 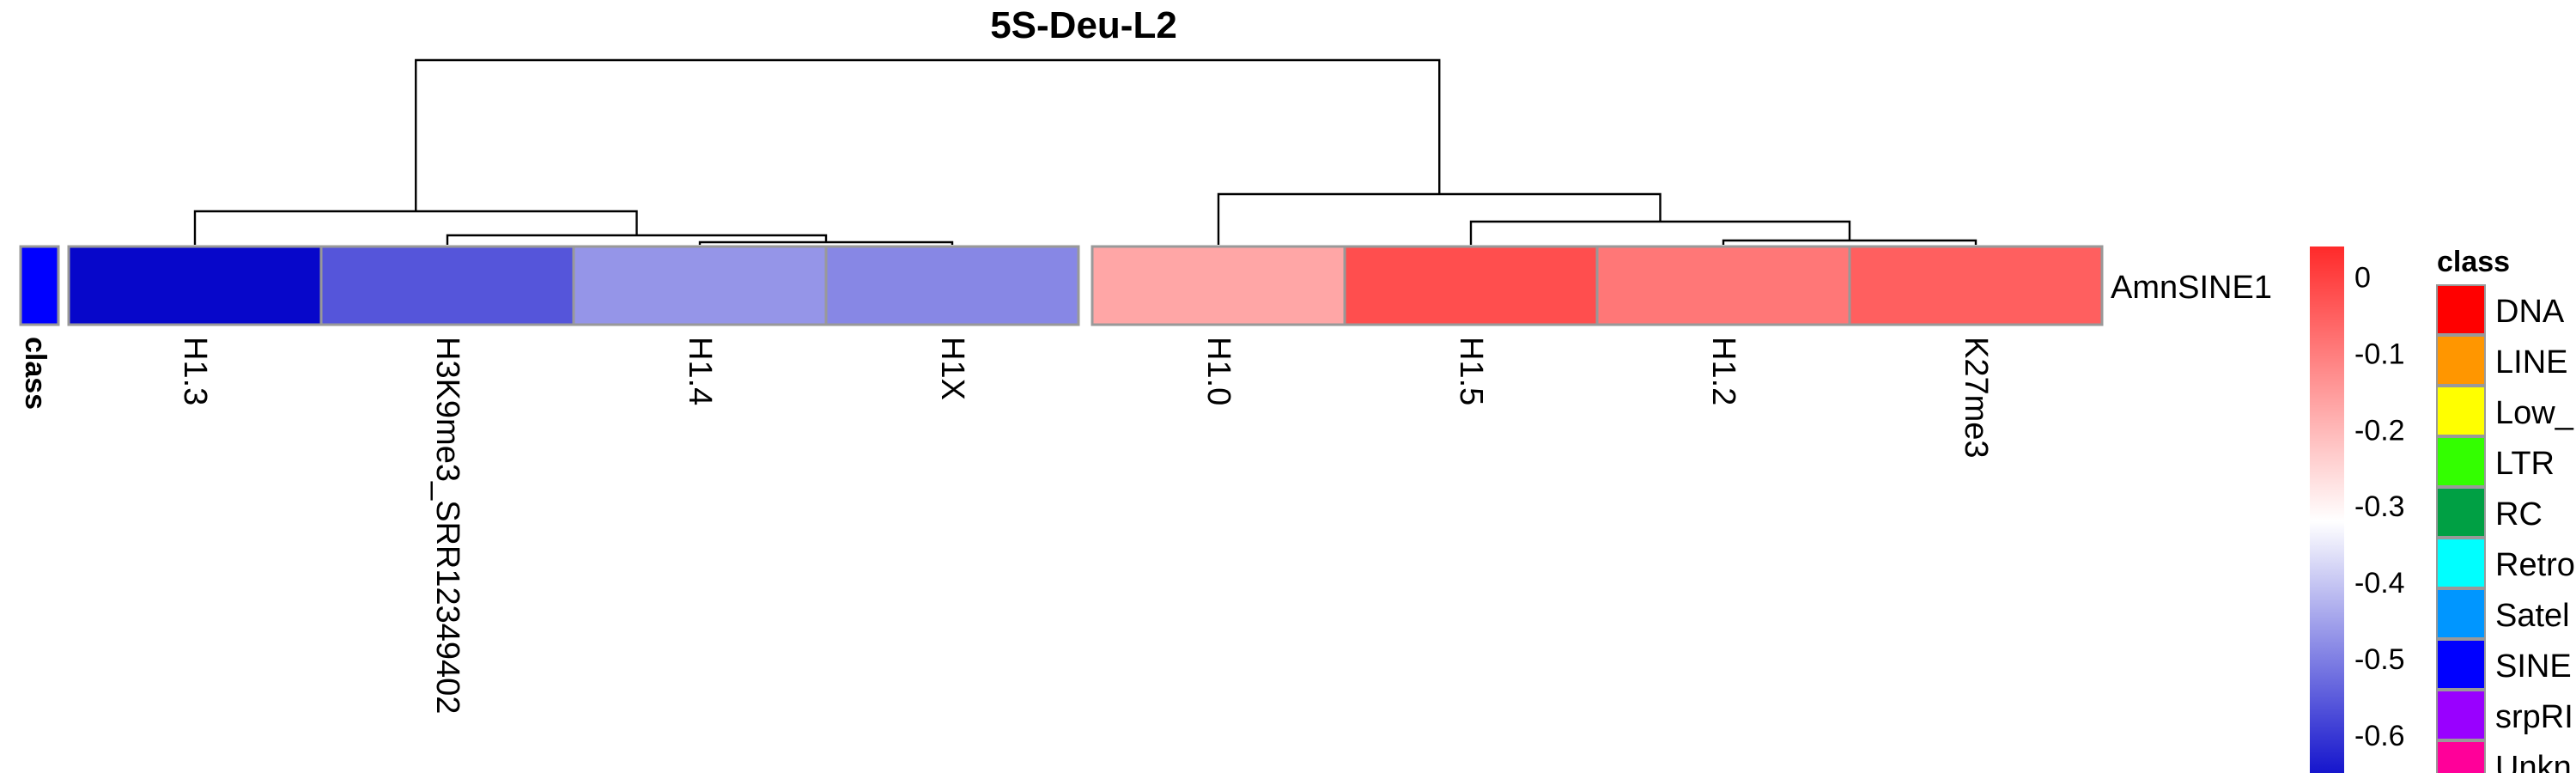 What do you see at coordinates (1085, 285) in the screenshot?
I see `heatmap-body` at bounding box center [1085, 285].